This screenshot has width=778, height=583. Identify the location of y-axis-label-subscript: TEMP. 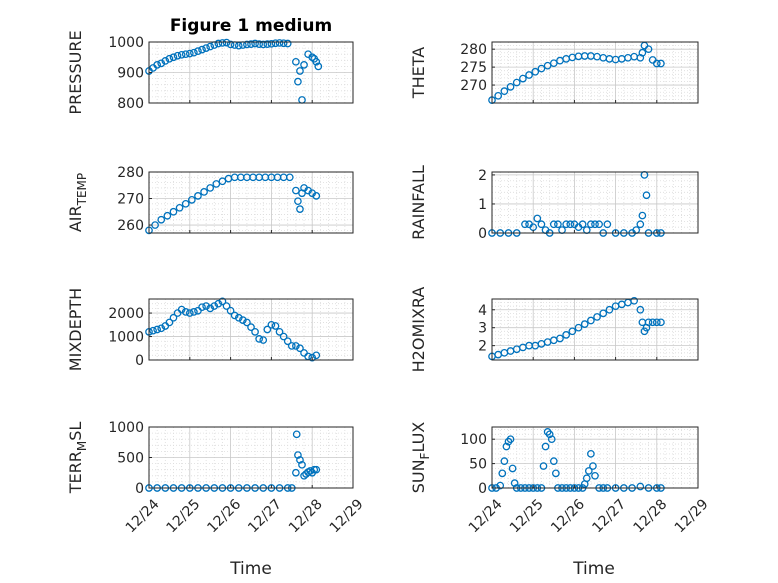
(82, 190).